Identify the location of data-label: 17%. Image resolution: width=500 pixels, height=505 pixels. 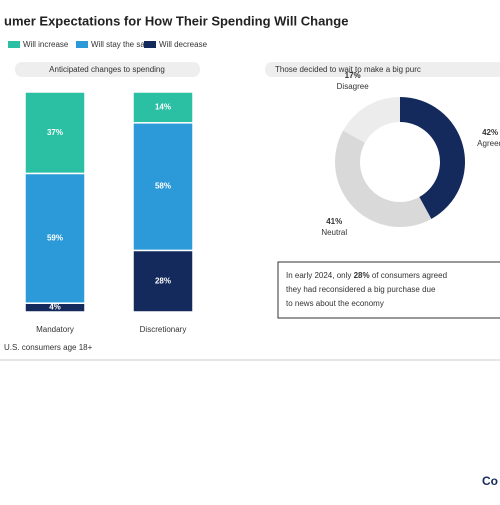
(353, 75).